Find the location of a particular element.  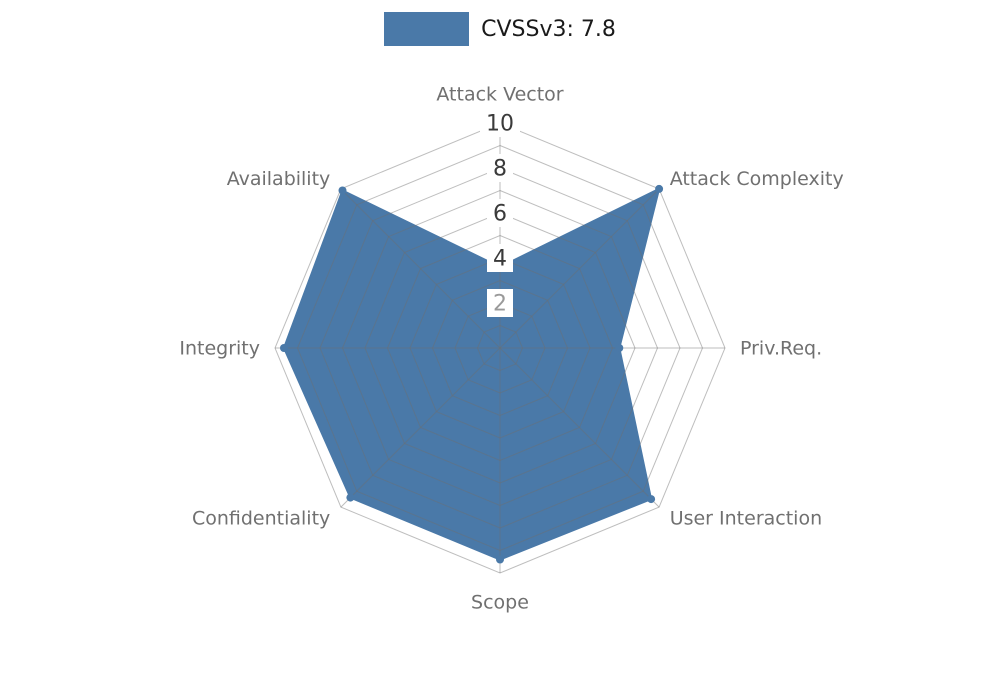

tick-label: 10 is located at coordinates (500, 124).